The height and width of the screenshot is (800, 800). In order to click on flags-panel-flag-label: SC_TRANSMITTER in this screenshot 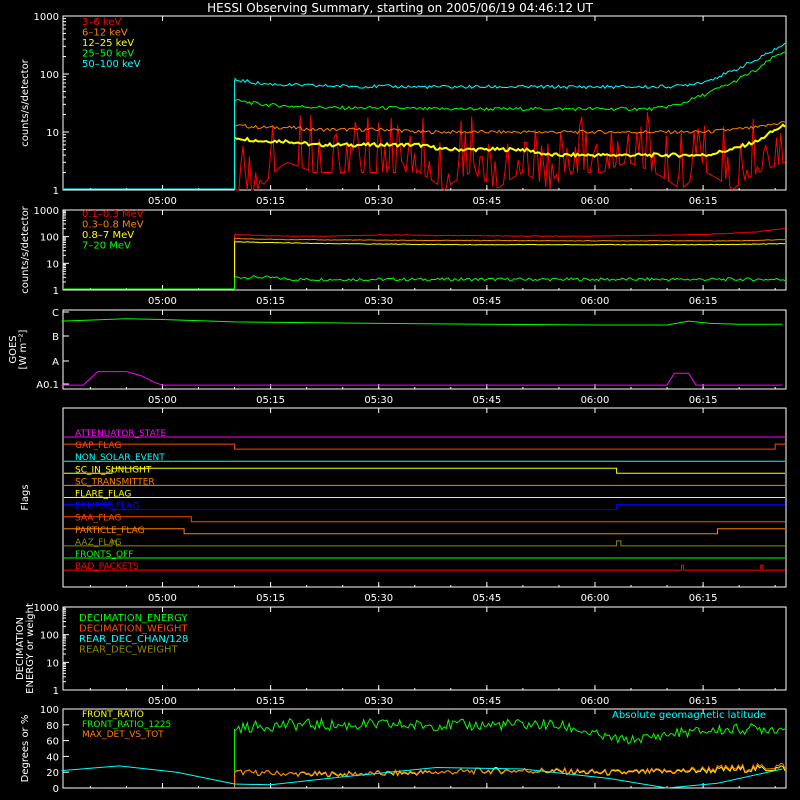, I will do `click(115, 482)`.